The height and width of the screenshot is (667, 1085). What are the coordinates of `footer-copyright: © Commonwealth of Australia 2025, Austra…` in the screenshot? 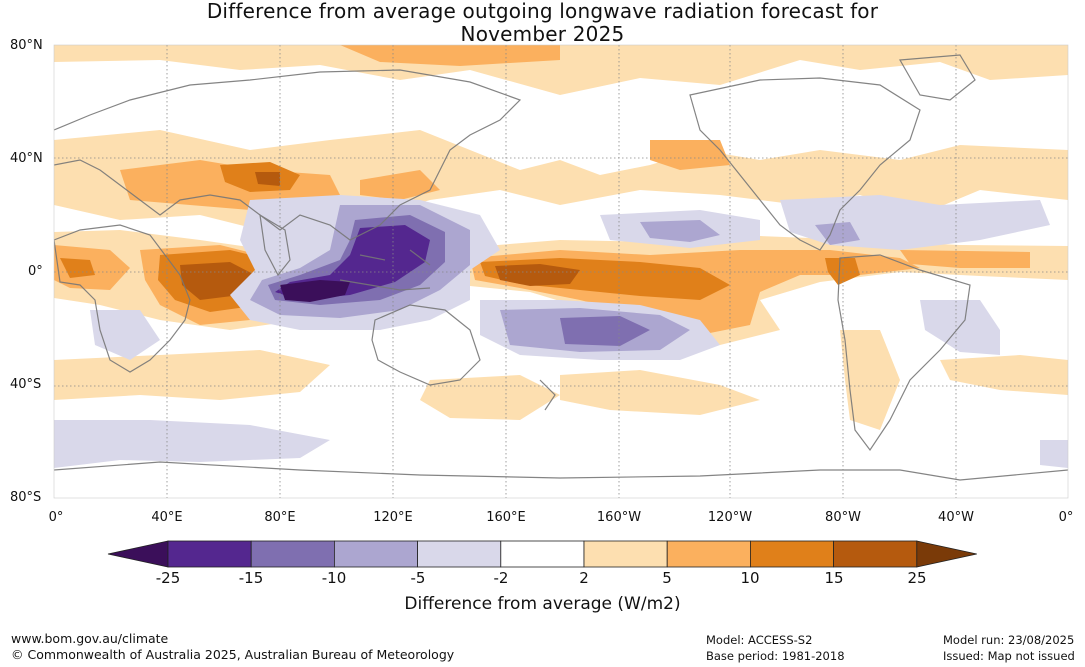 It's located at (233, 654).